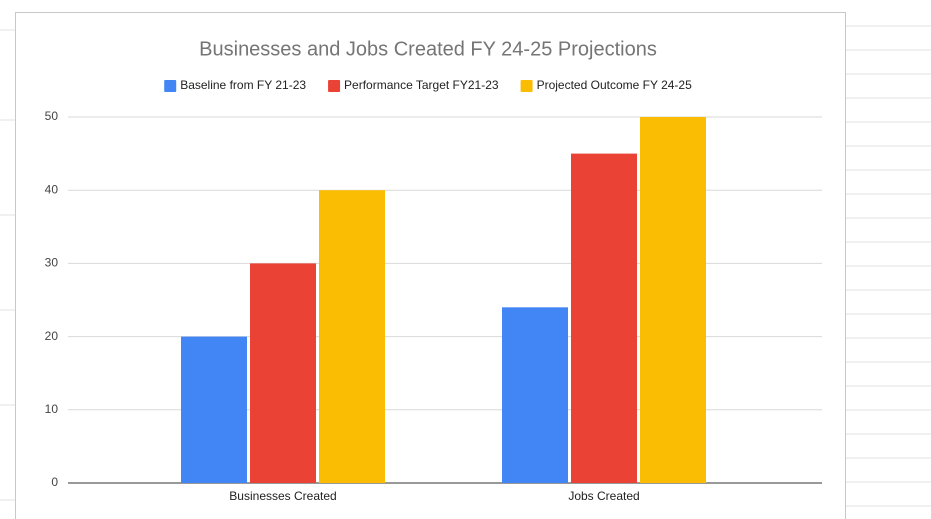  What do you see at coordinates (615, 85) in the screenshot?
I see `legend-label: Projected Outcome FY 24-25` at bounding box center [615, 85].